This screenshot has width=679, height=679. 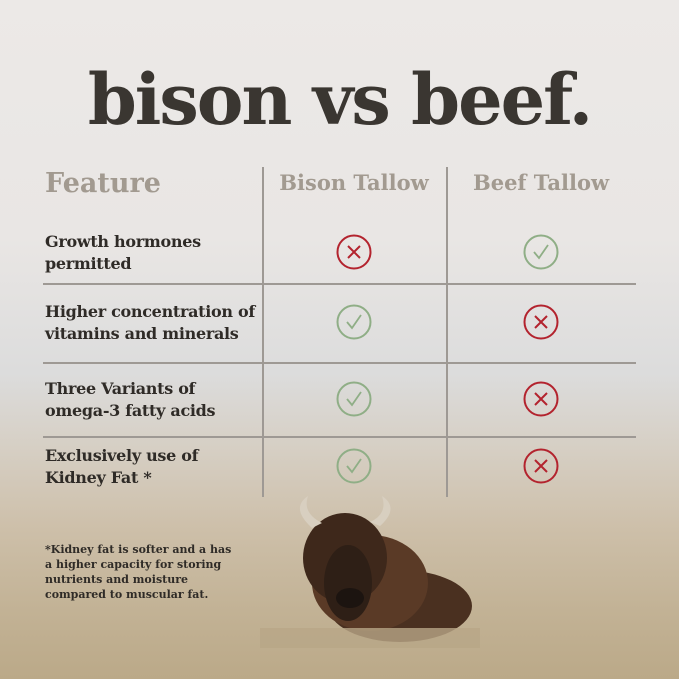 I want to click on header-feature: Feature, so click(x=103, y=183).